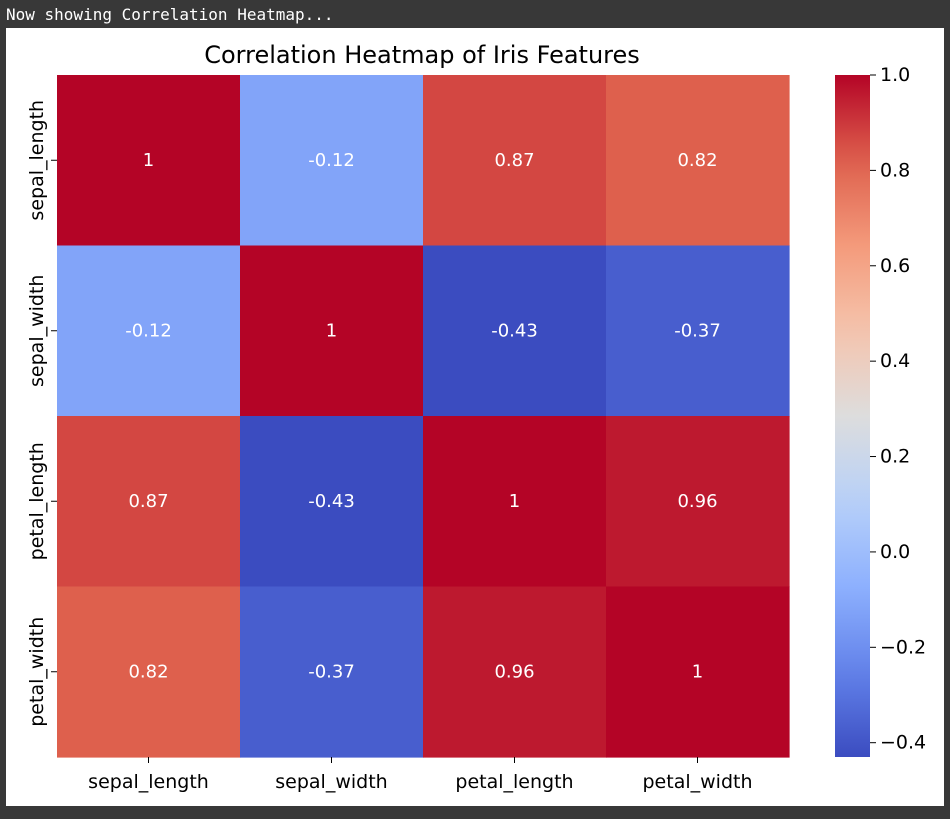  What do you see at coordinates (331, 782) in the screenshot?
I see `x-tick-label: sepal_width` at bounding box center [331, 782].